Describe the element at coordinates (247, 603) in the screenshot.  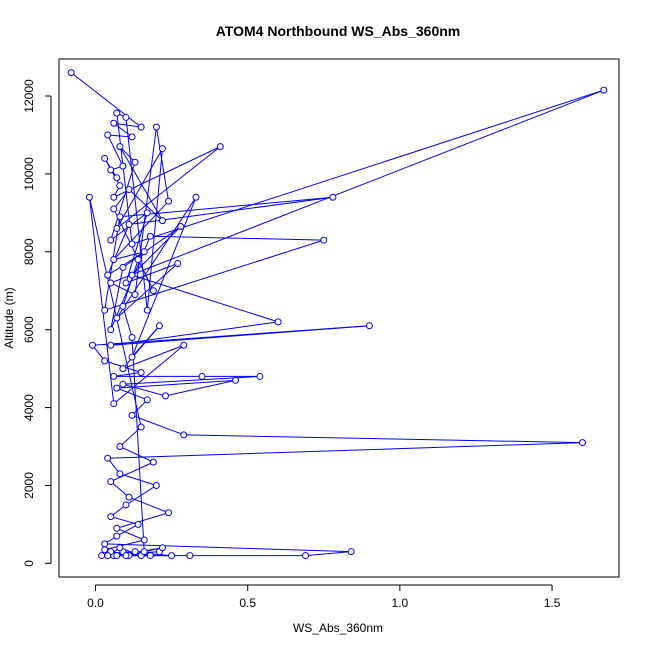
I see `x-tick-label: 0.5` at that location.